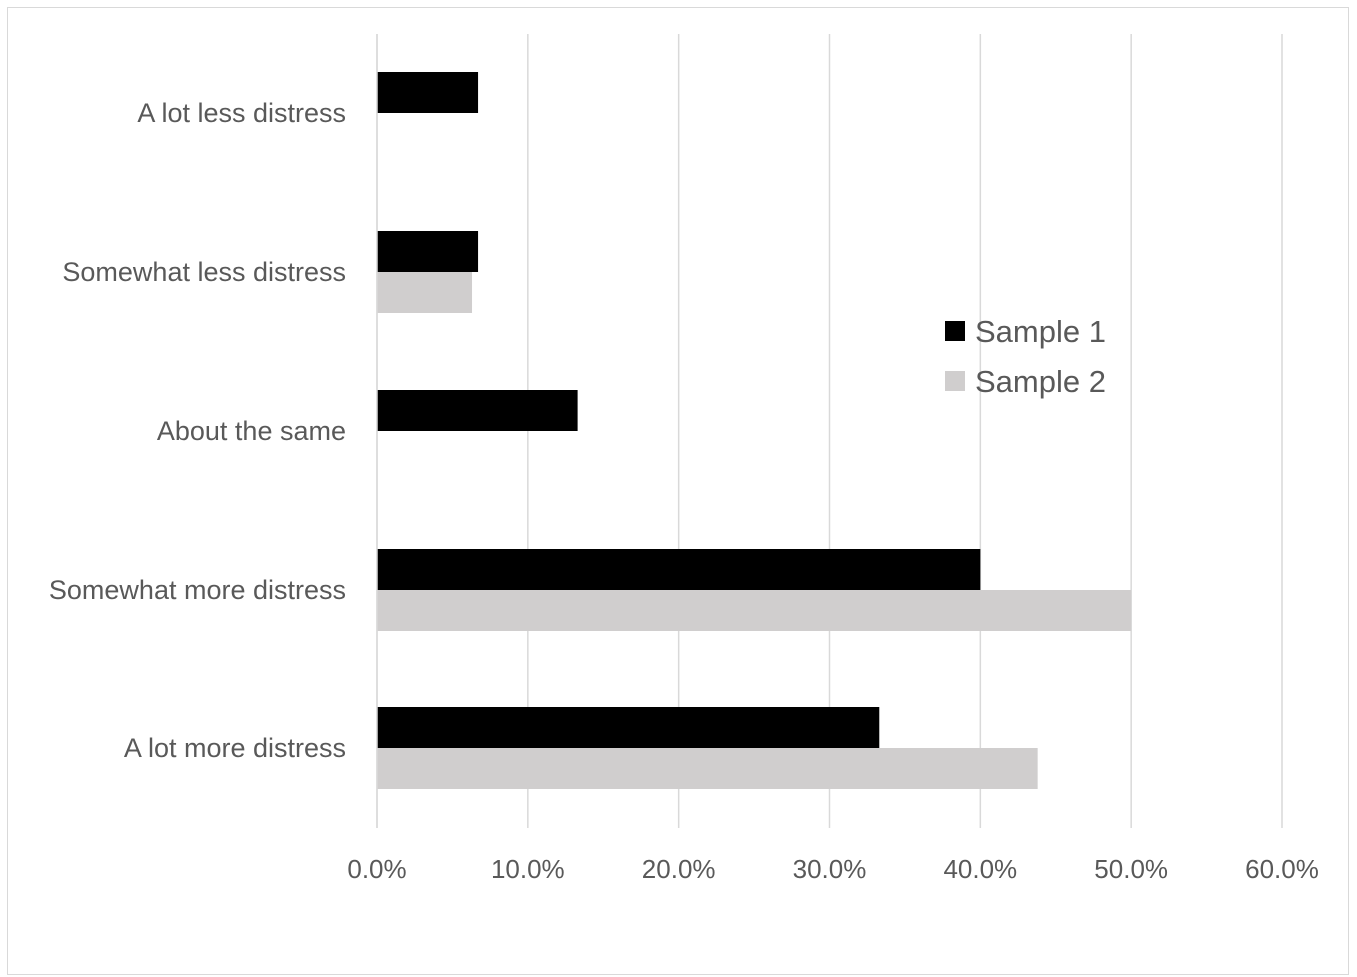  I want to click on x-tick-label: 20.0%, so click(679, 869).